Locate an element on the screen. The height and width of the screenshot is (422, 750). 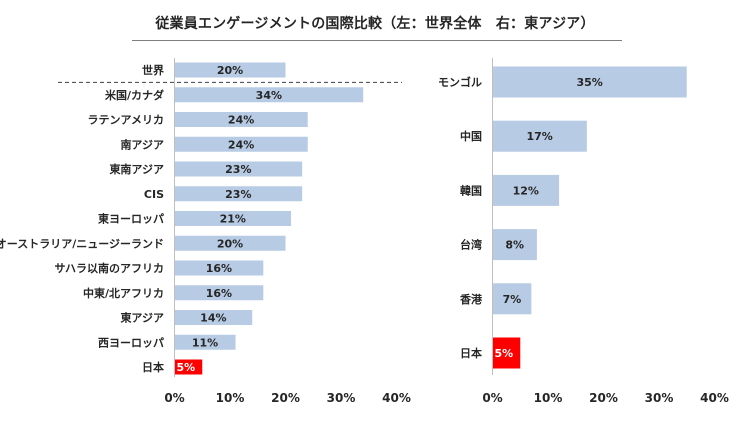
category-label-3: 台湾 is located at coordinates (471, 245).